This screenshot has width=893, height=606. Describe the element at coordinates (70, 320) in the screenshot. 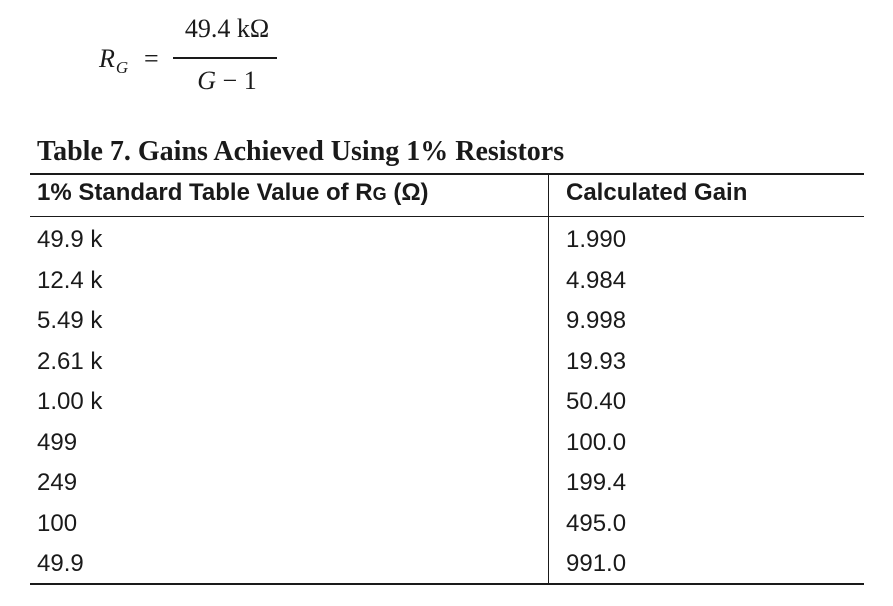

I see `resistor-value-cell: 5.49 k` at that location.